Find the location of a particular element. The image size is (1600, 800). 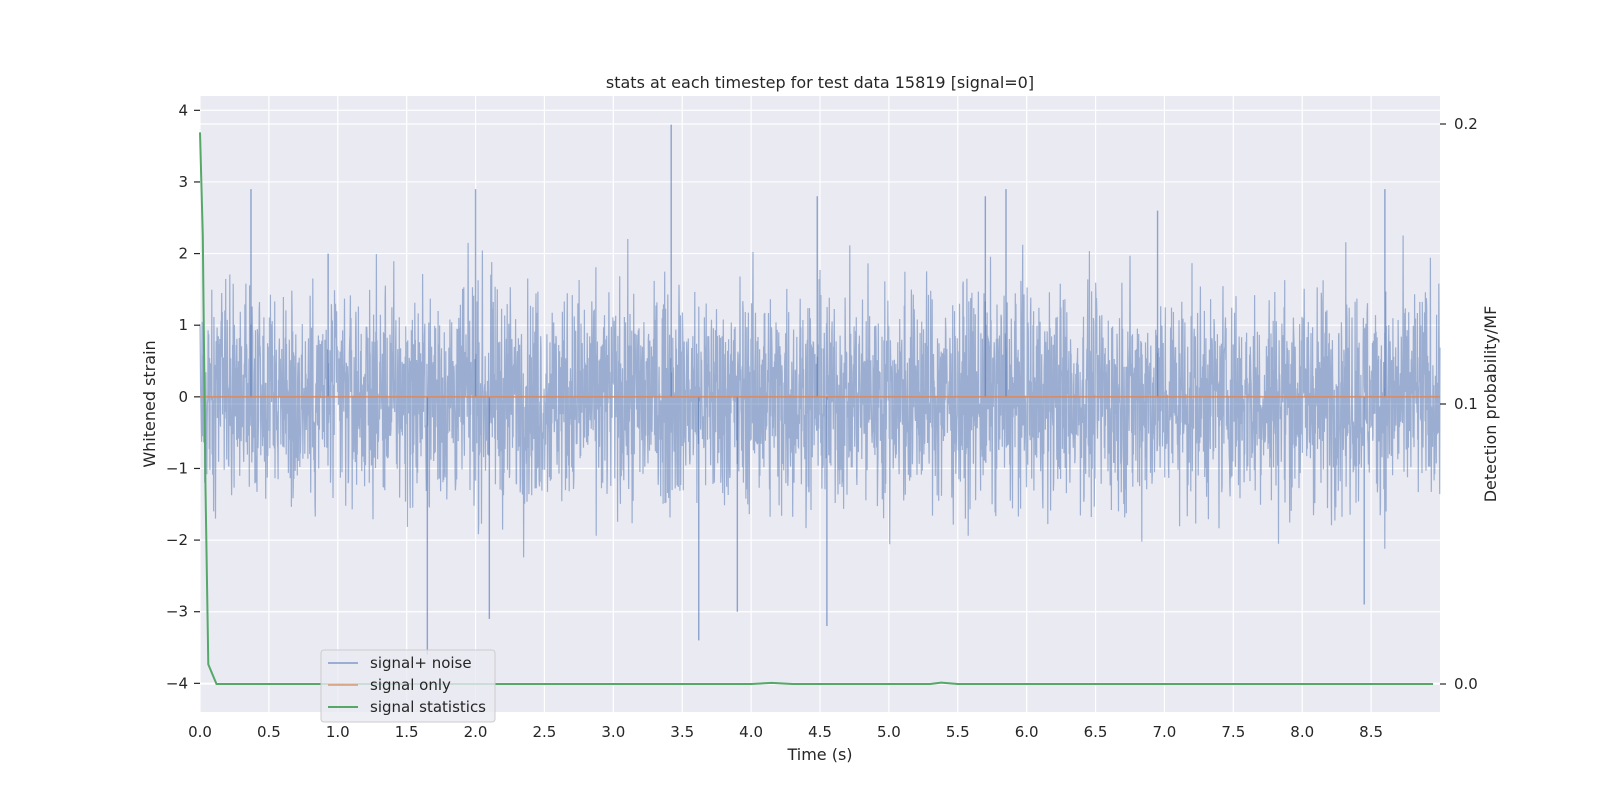

x-tick-label: 0.0 is located at coordinates (200, 732).